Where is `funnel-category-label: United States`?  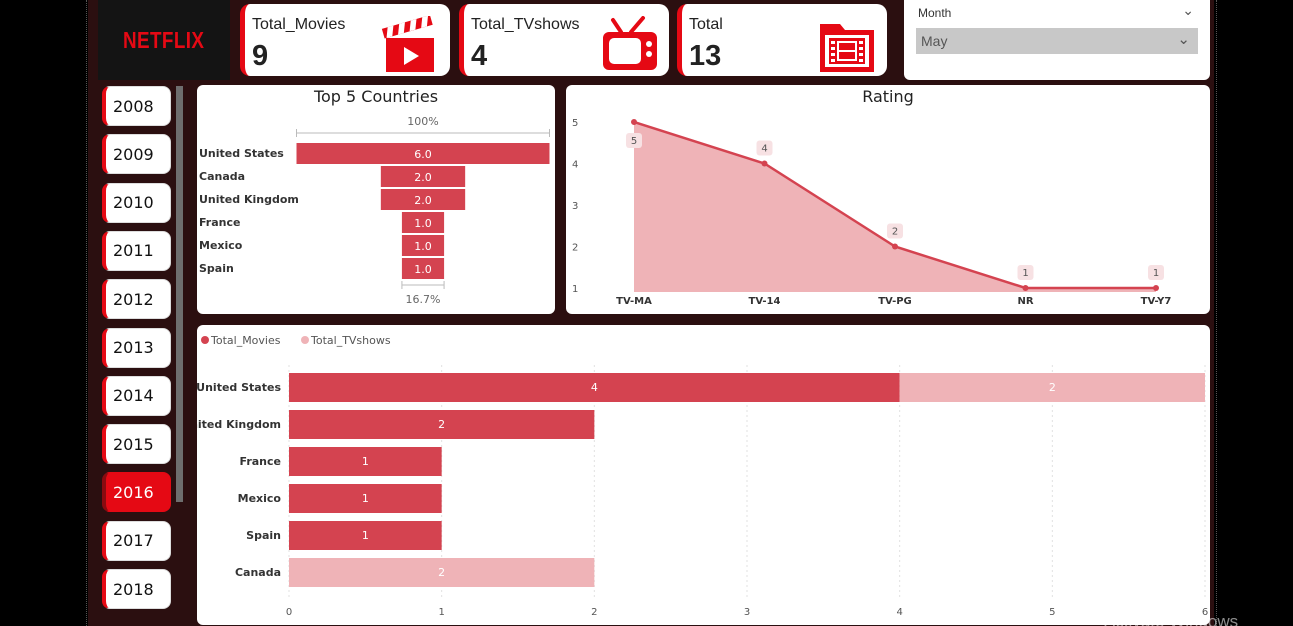
funnel-category-label: United States is located at coordinates (241, 153).